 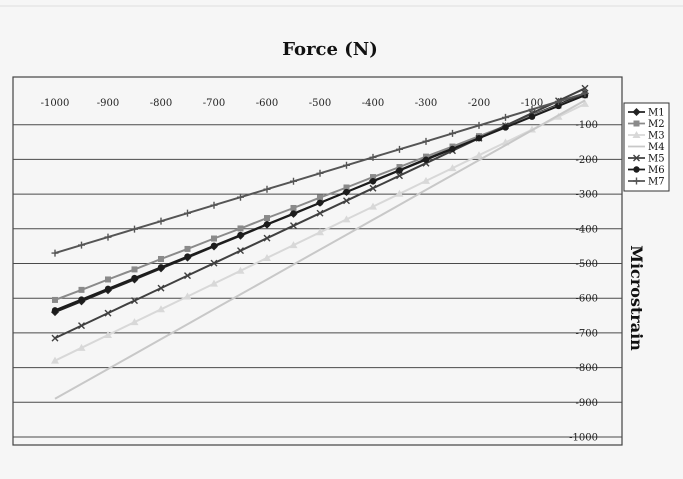 What do you see at coordinates (320, 103) in the screenshot?
I see `x-tick-label: -500` at bounding box center [320, 103].